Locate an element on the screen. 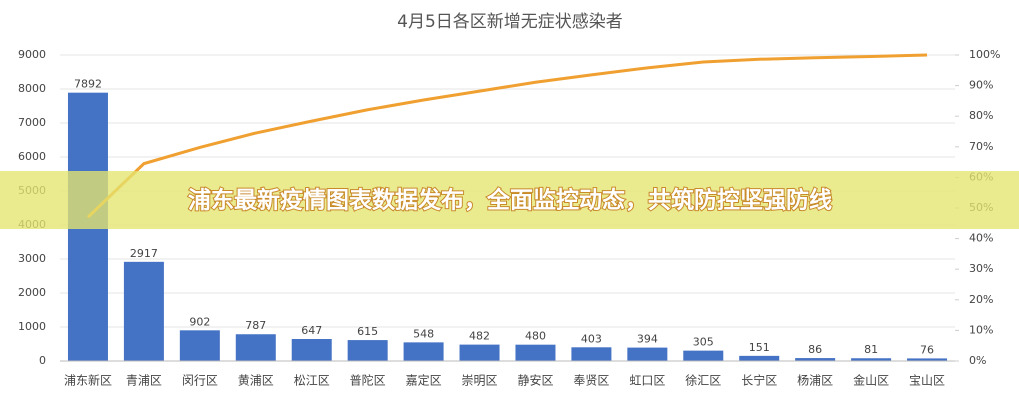 Image resolution: width=1019 pixels, height=400 pixels. x-tick-label: 宝山区 is located at coordinates (927, 381).